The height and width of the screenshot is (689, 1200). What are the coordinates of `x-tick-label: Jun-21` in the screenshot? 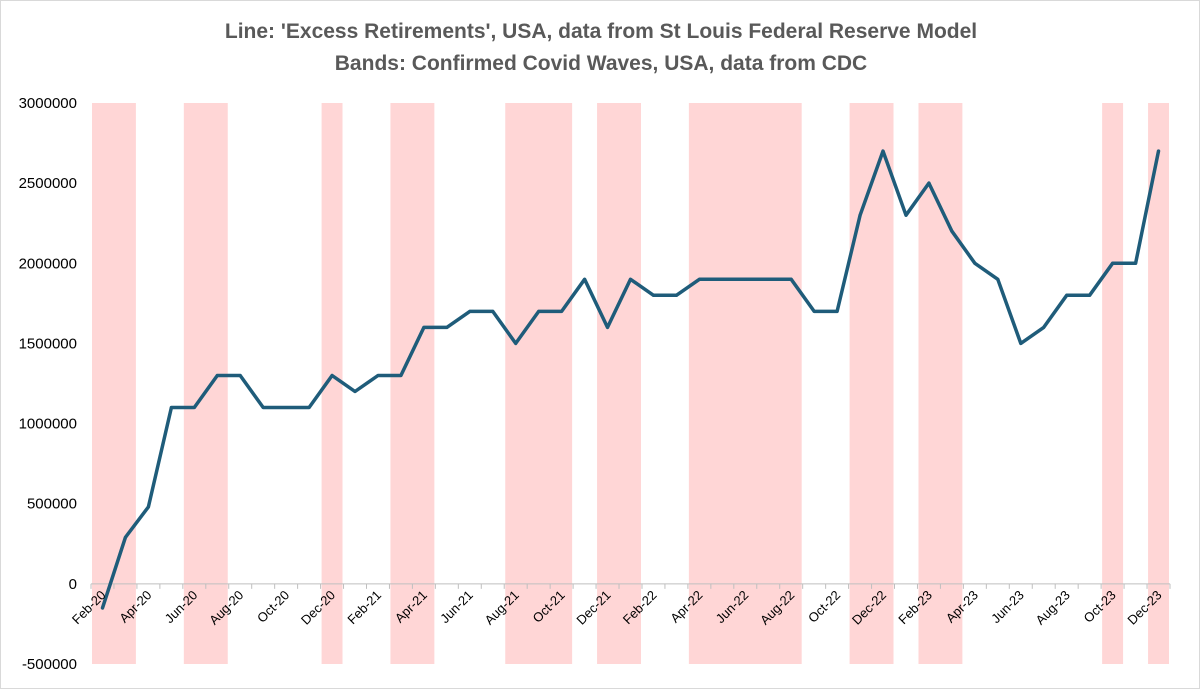 It's located at (456, 606).